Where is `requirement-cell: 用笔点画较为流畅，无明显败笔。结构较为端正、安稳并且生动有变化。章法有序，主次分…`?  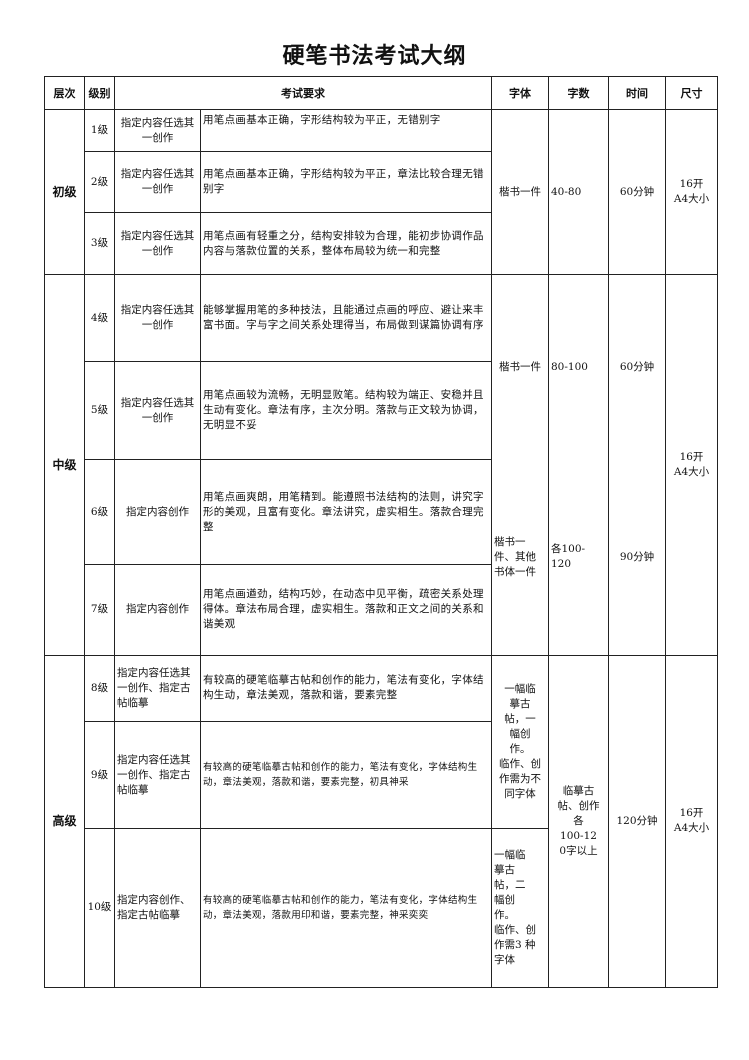
requirement-cell: 用笔点画较为流畅，无明显败笔。结构较为端正、安稳并且生动有变化。章法有序，主次分… is located at coordinates (346, 410).